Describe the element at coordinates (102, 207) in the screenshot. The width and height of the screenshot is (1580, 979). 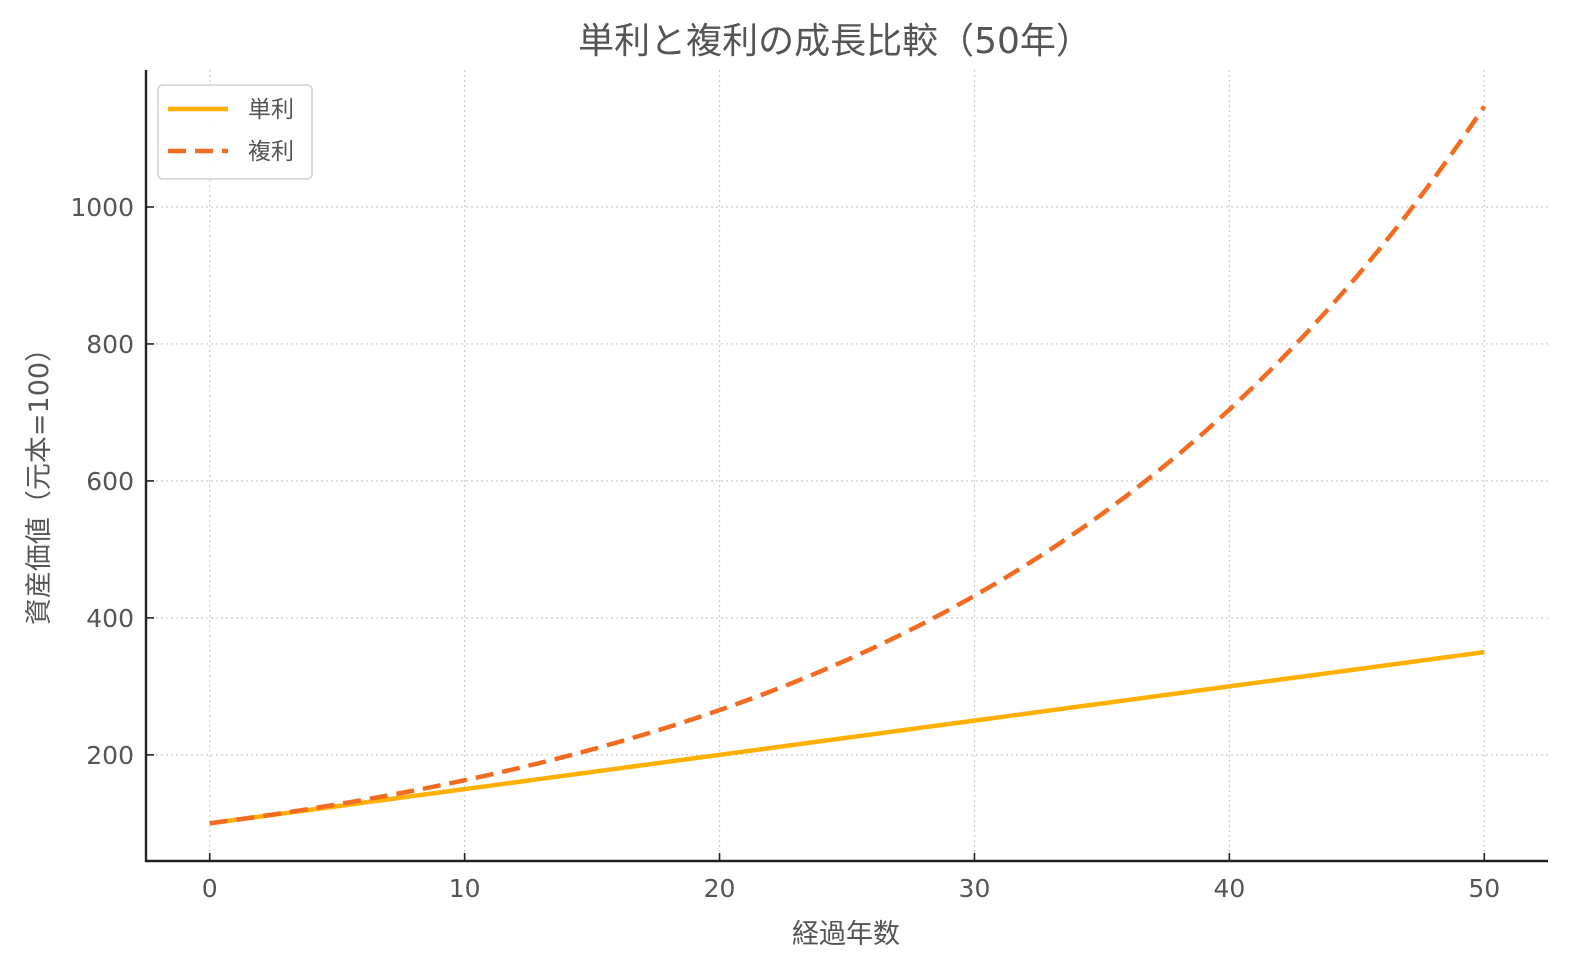
I see `y-tick-label: 1000` at that location.